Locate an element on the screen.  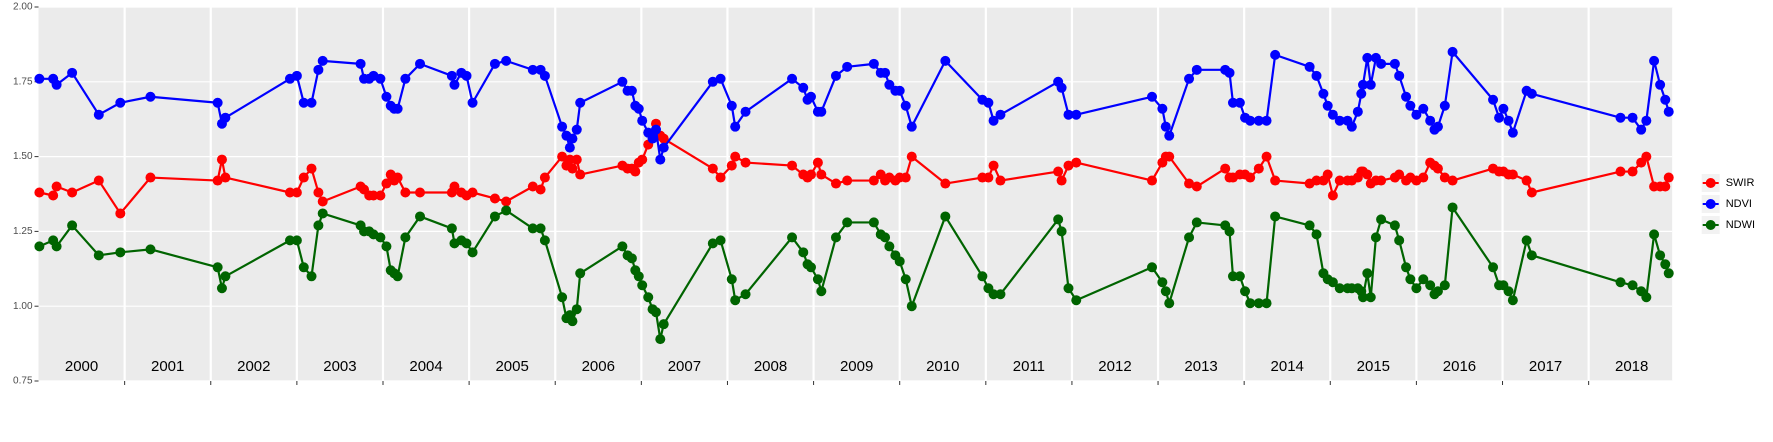
legend-label: NDWI is located at coordinates (1740, 225).